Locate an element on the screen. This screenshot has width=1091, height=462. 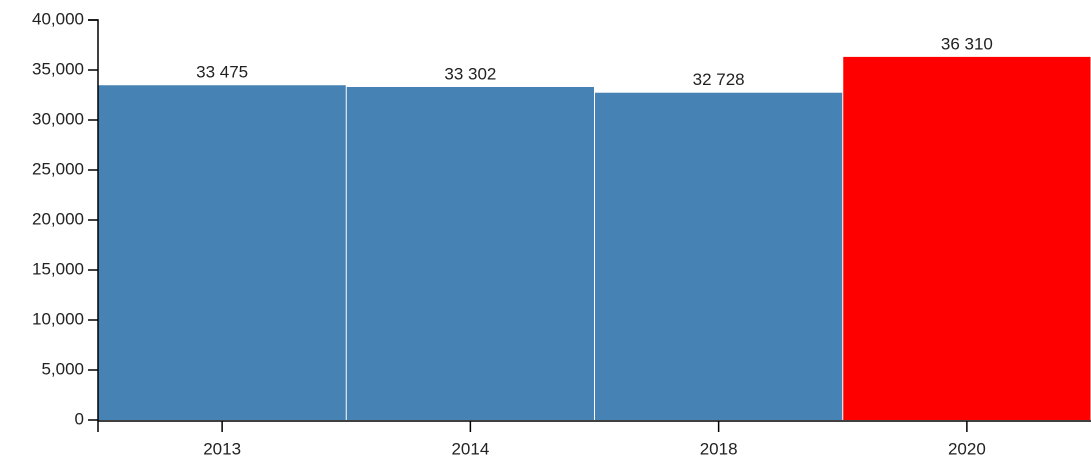
value-label: 32 728 is located at coordinates (719, 79).